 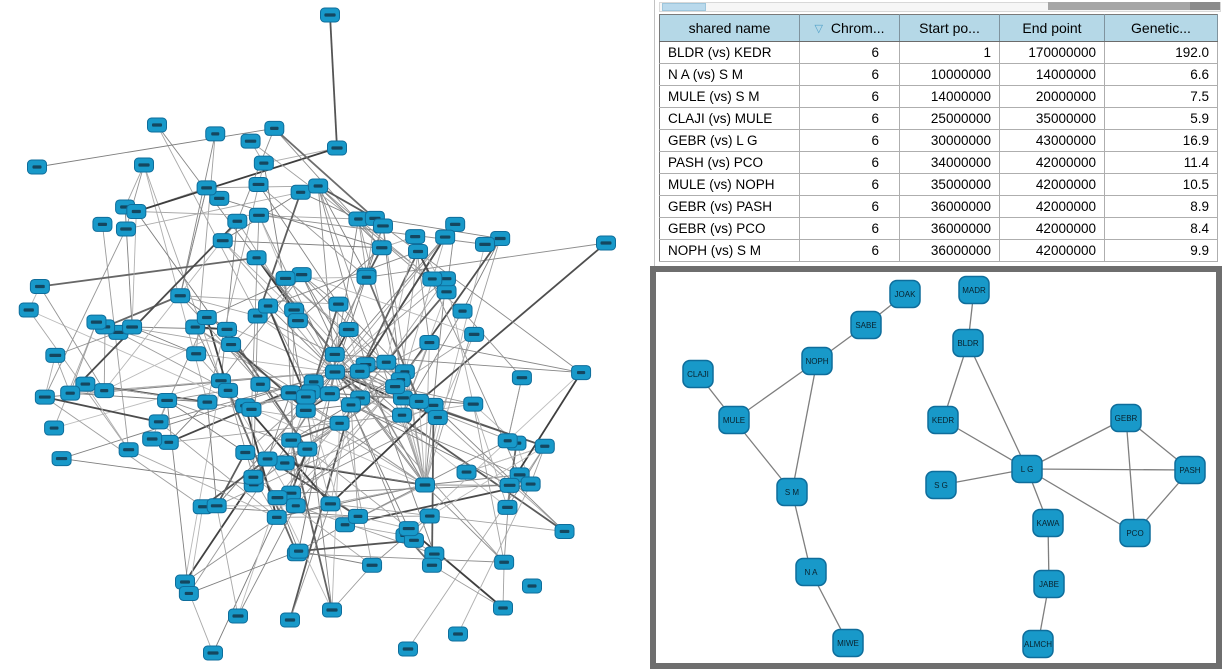 What do you see at coordinates (1161, 184) in the screenshot?
I see `table-cell: 10.5` at bounding box center [1161, 184].